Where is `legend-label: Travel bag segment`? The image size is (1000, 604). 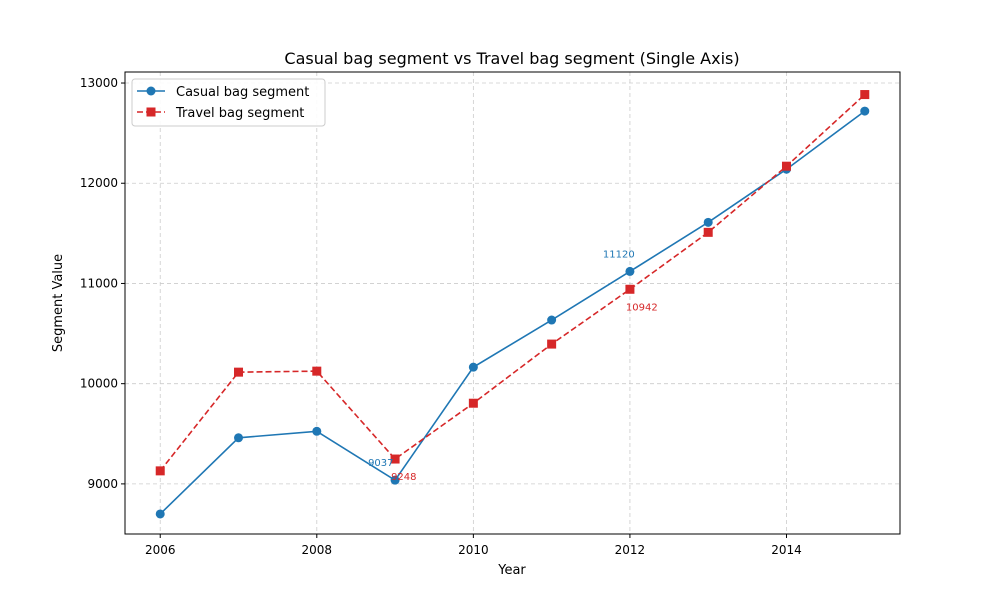 legend-label: Travel bag segment is located at coordinates (239, 113).